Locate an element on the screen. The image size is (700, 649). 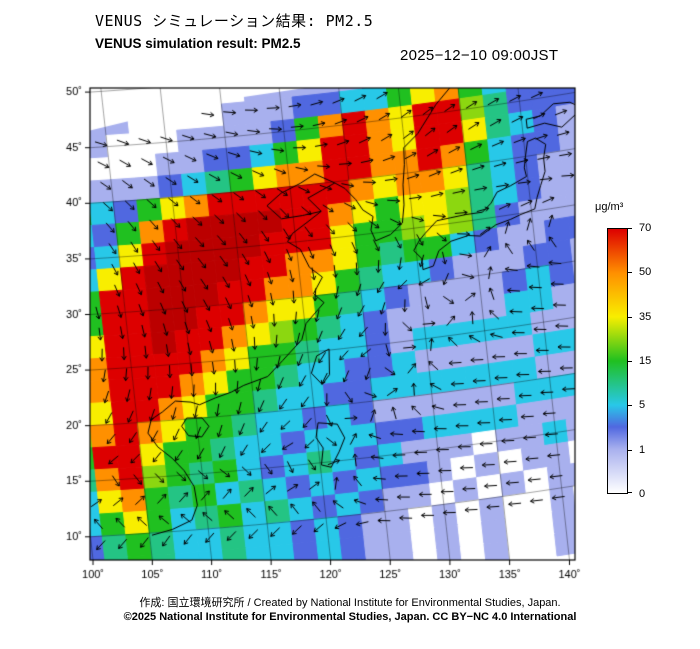
colorbar-tick-label: 35 is located at coordinates (645, 316).